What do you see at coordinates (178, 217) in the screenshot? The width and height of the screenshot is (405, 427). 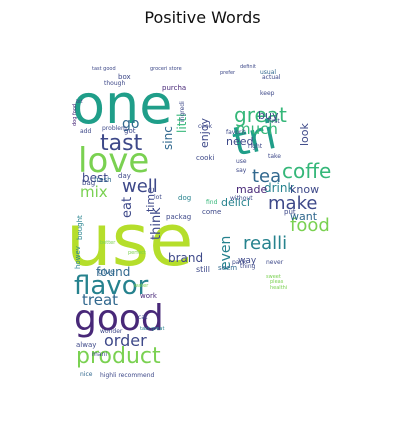 I see `cloud-word-packag: packag` at bounding box center [178, 217].